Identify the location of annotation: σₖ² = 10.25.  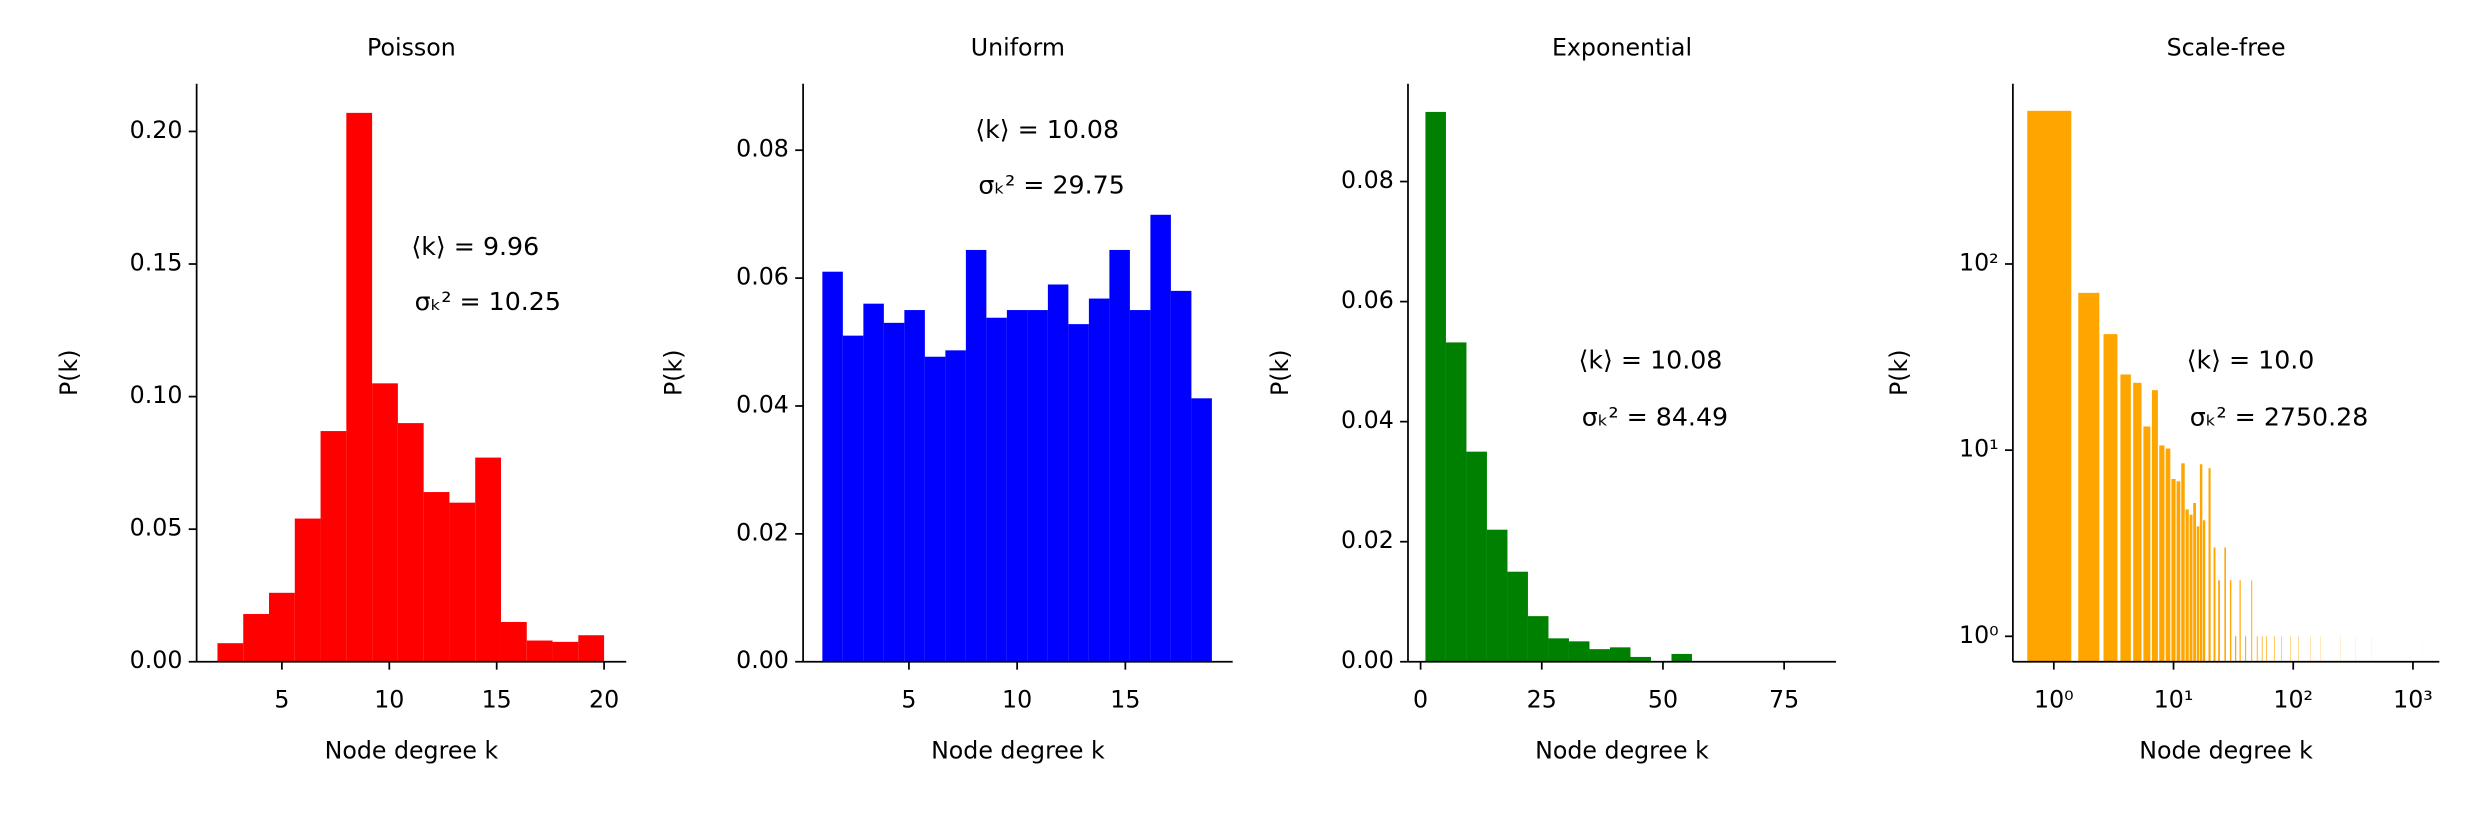
(488, 301).